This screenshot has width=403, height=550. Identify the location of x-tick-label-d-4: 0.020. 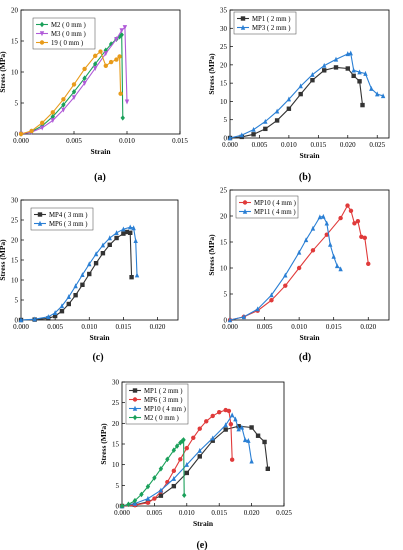
(368, 327).